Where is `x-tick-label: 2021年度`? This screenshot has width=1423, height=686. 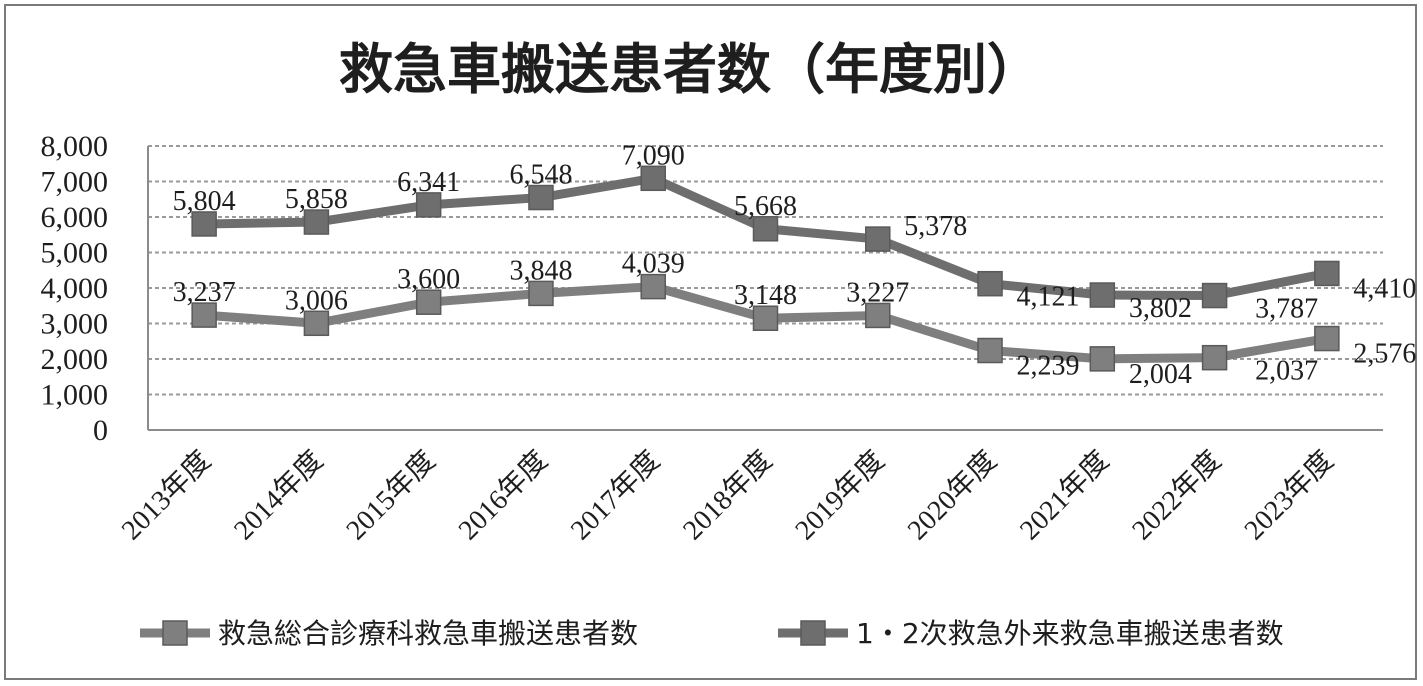
x-tick-label: 2021年度 is located at coordinates (1064, 495).